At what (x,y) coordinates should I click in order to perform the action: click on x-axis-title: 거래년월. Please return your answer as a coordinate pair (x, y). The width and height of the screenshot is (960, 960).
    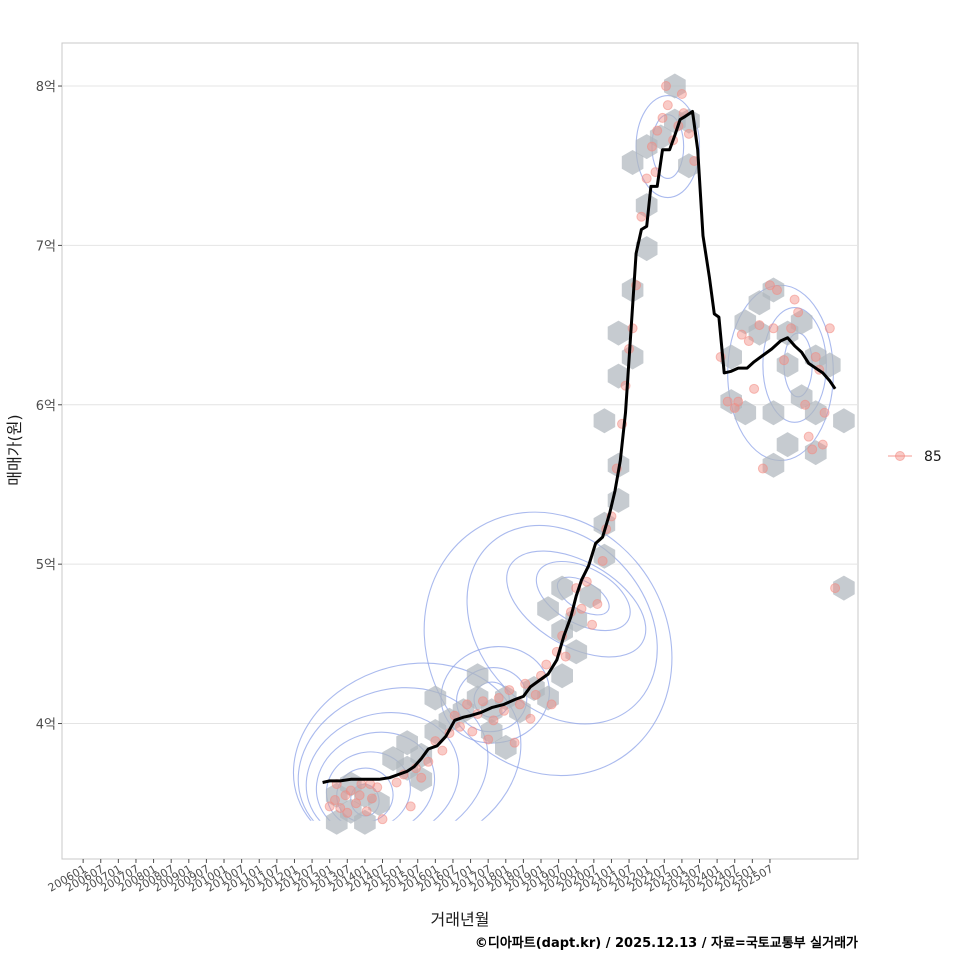
    Looking at the image, I should click on (460, 919).